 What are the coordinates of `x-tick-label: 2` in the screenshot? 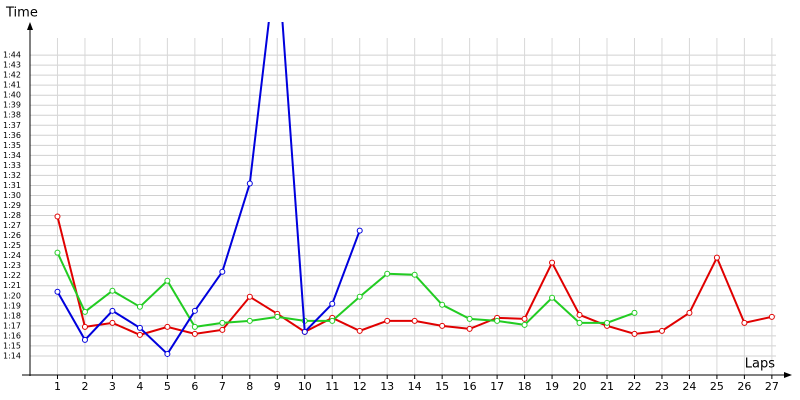 It's located at (84, 386).